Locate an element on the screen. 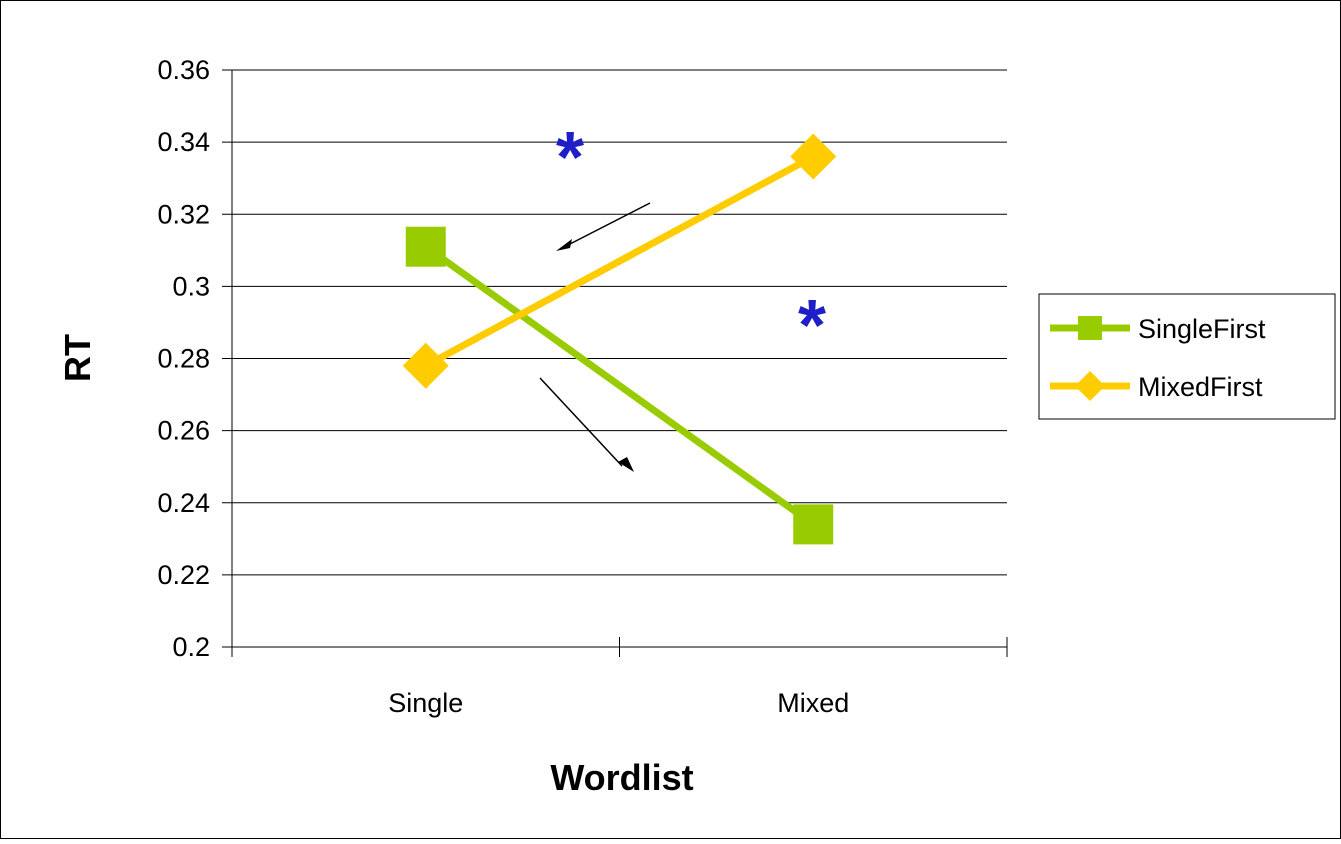 Image resolution: width=1341 pixels, height=844 pixels. arrow-upper is located at coordinates (603, 226).